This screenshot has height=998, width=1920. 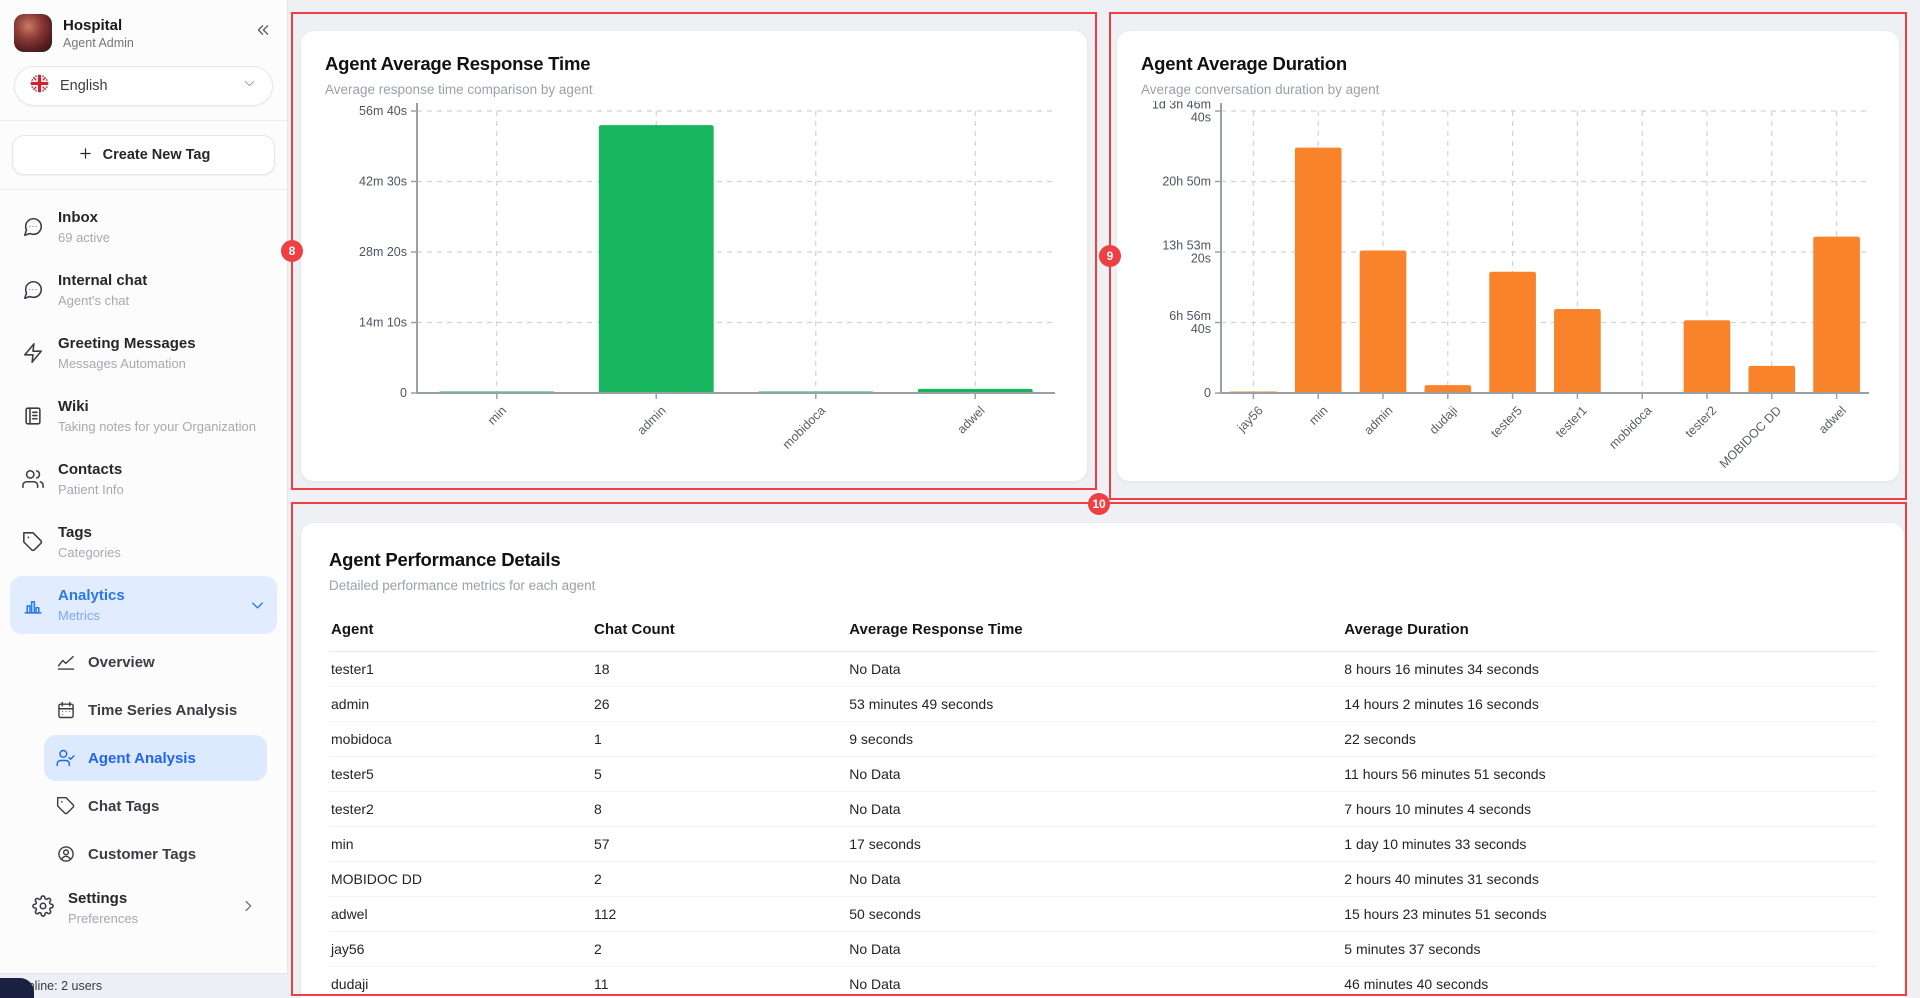 I want to click on sidebar-item-contacts: Contacts Patient Info, so click(x=143, y=479).